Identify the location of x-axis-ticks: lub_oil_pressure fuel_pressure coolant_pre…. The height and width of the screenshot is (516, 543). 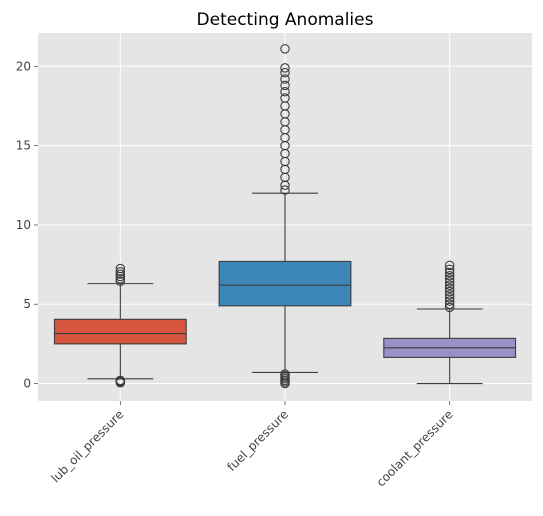
(252, 445).